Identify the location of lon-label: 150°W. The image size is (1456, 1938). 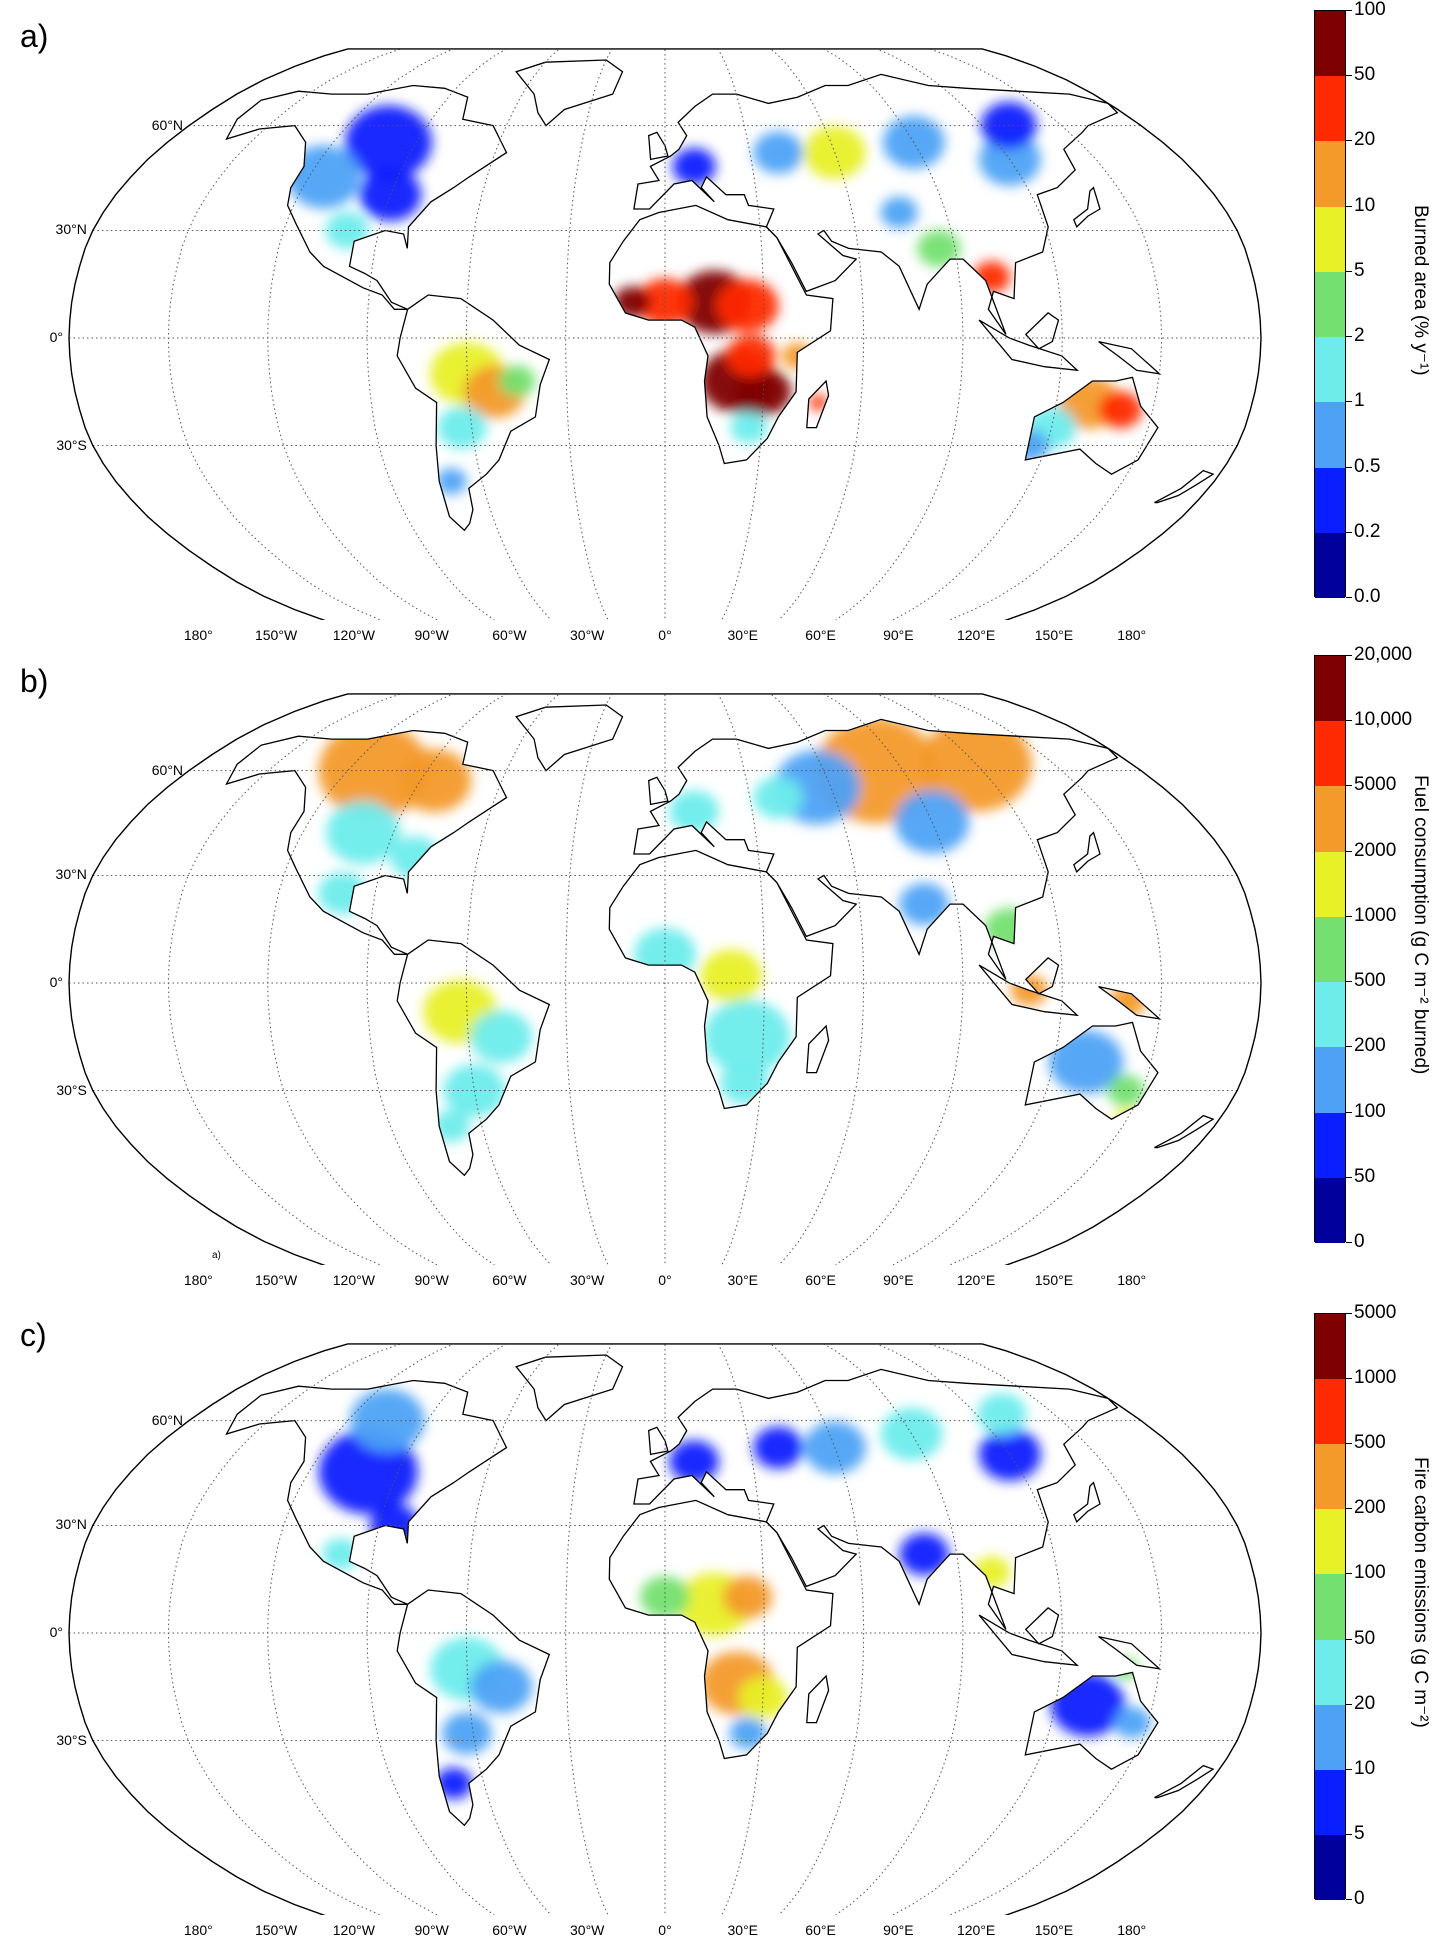
(276, 1280).